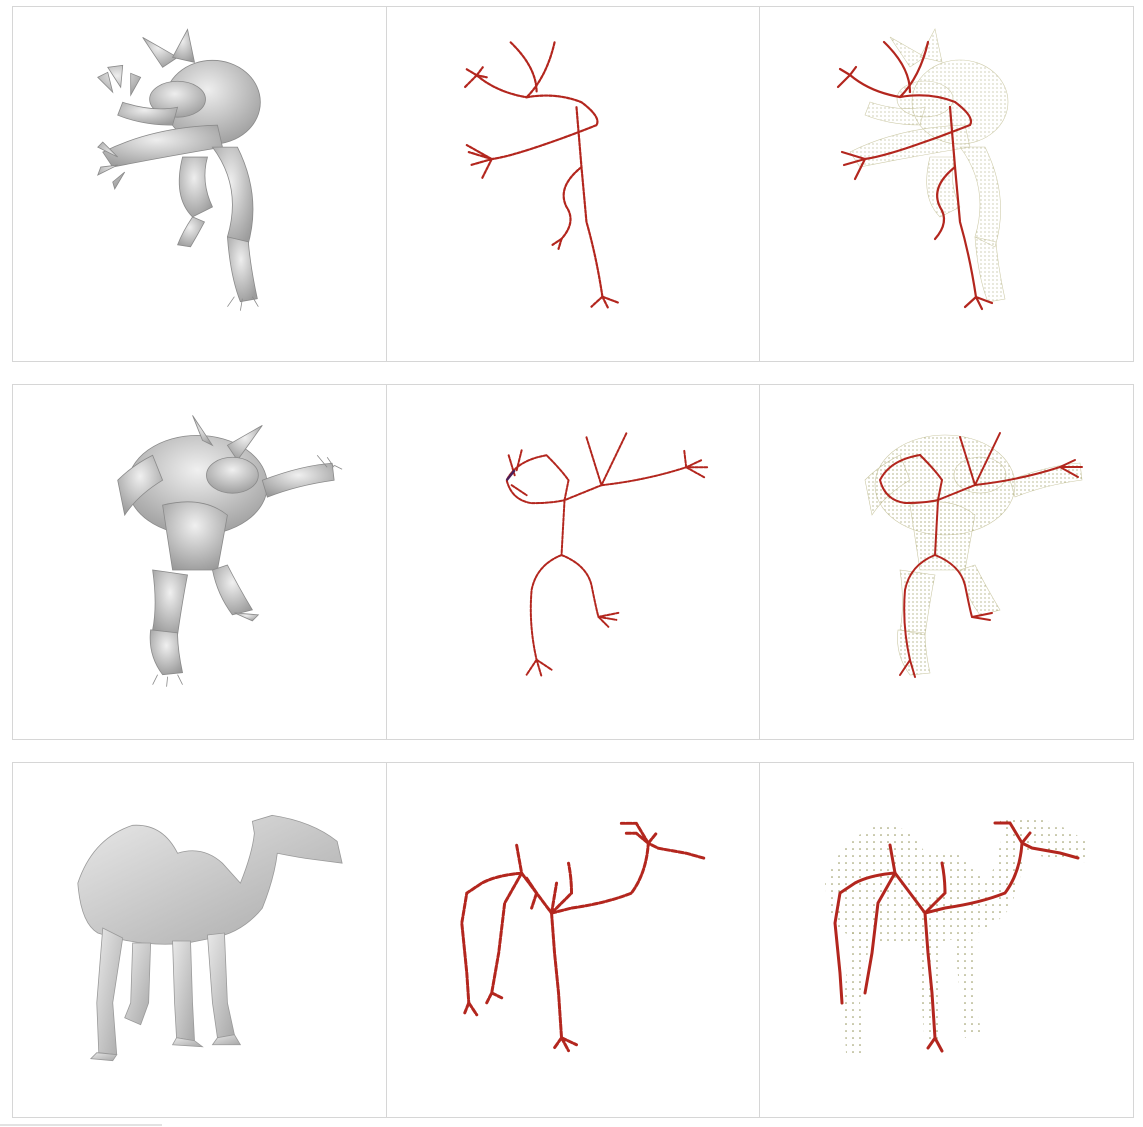 The width and height of the screenshot is (1143, 1127). I want to click on camel-overlay-image, so click(946, 940).